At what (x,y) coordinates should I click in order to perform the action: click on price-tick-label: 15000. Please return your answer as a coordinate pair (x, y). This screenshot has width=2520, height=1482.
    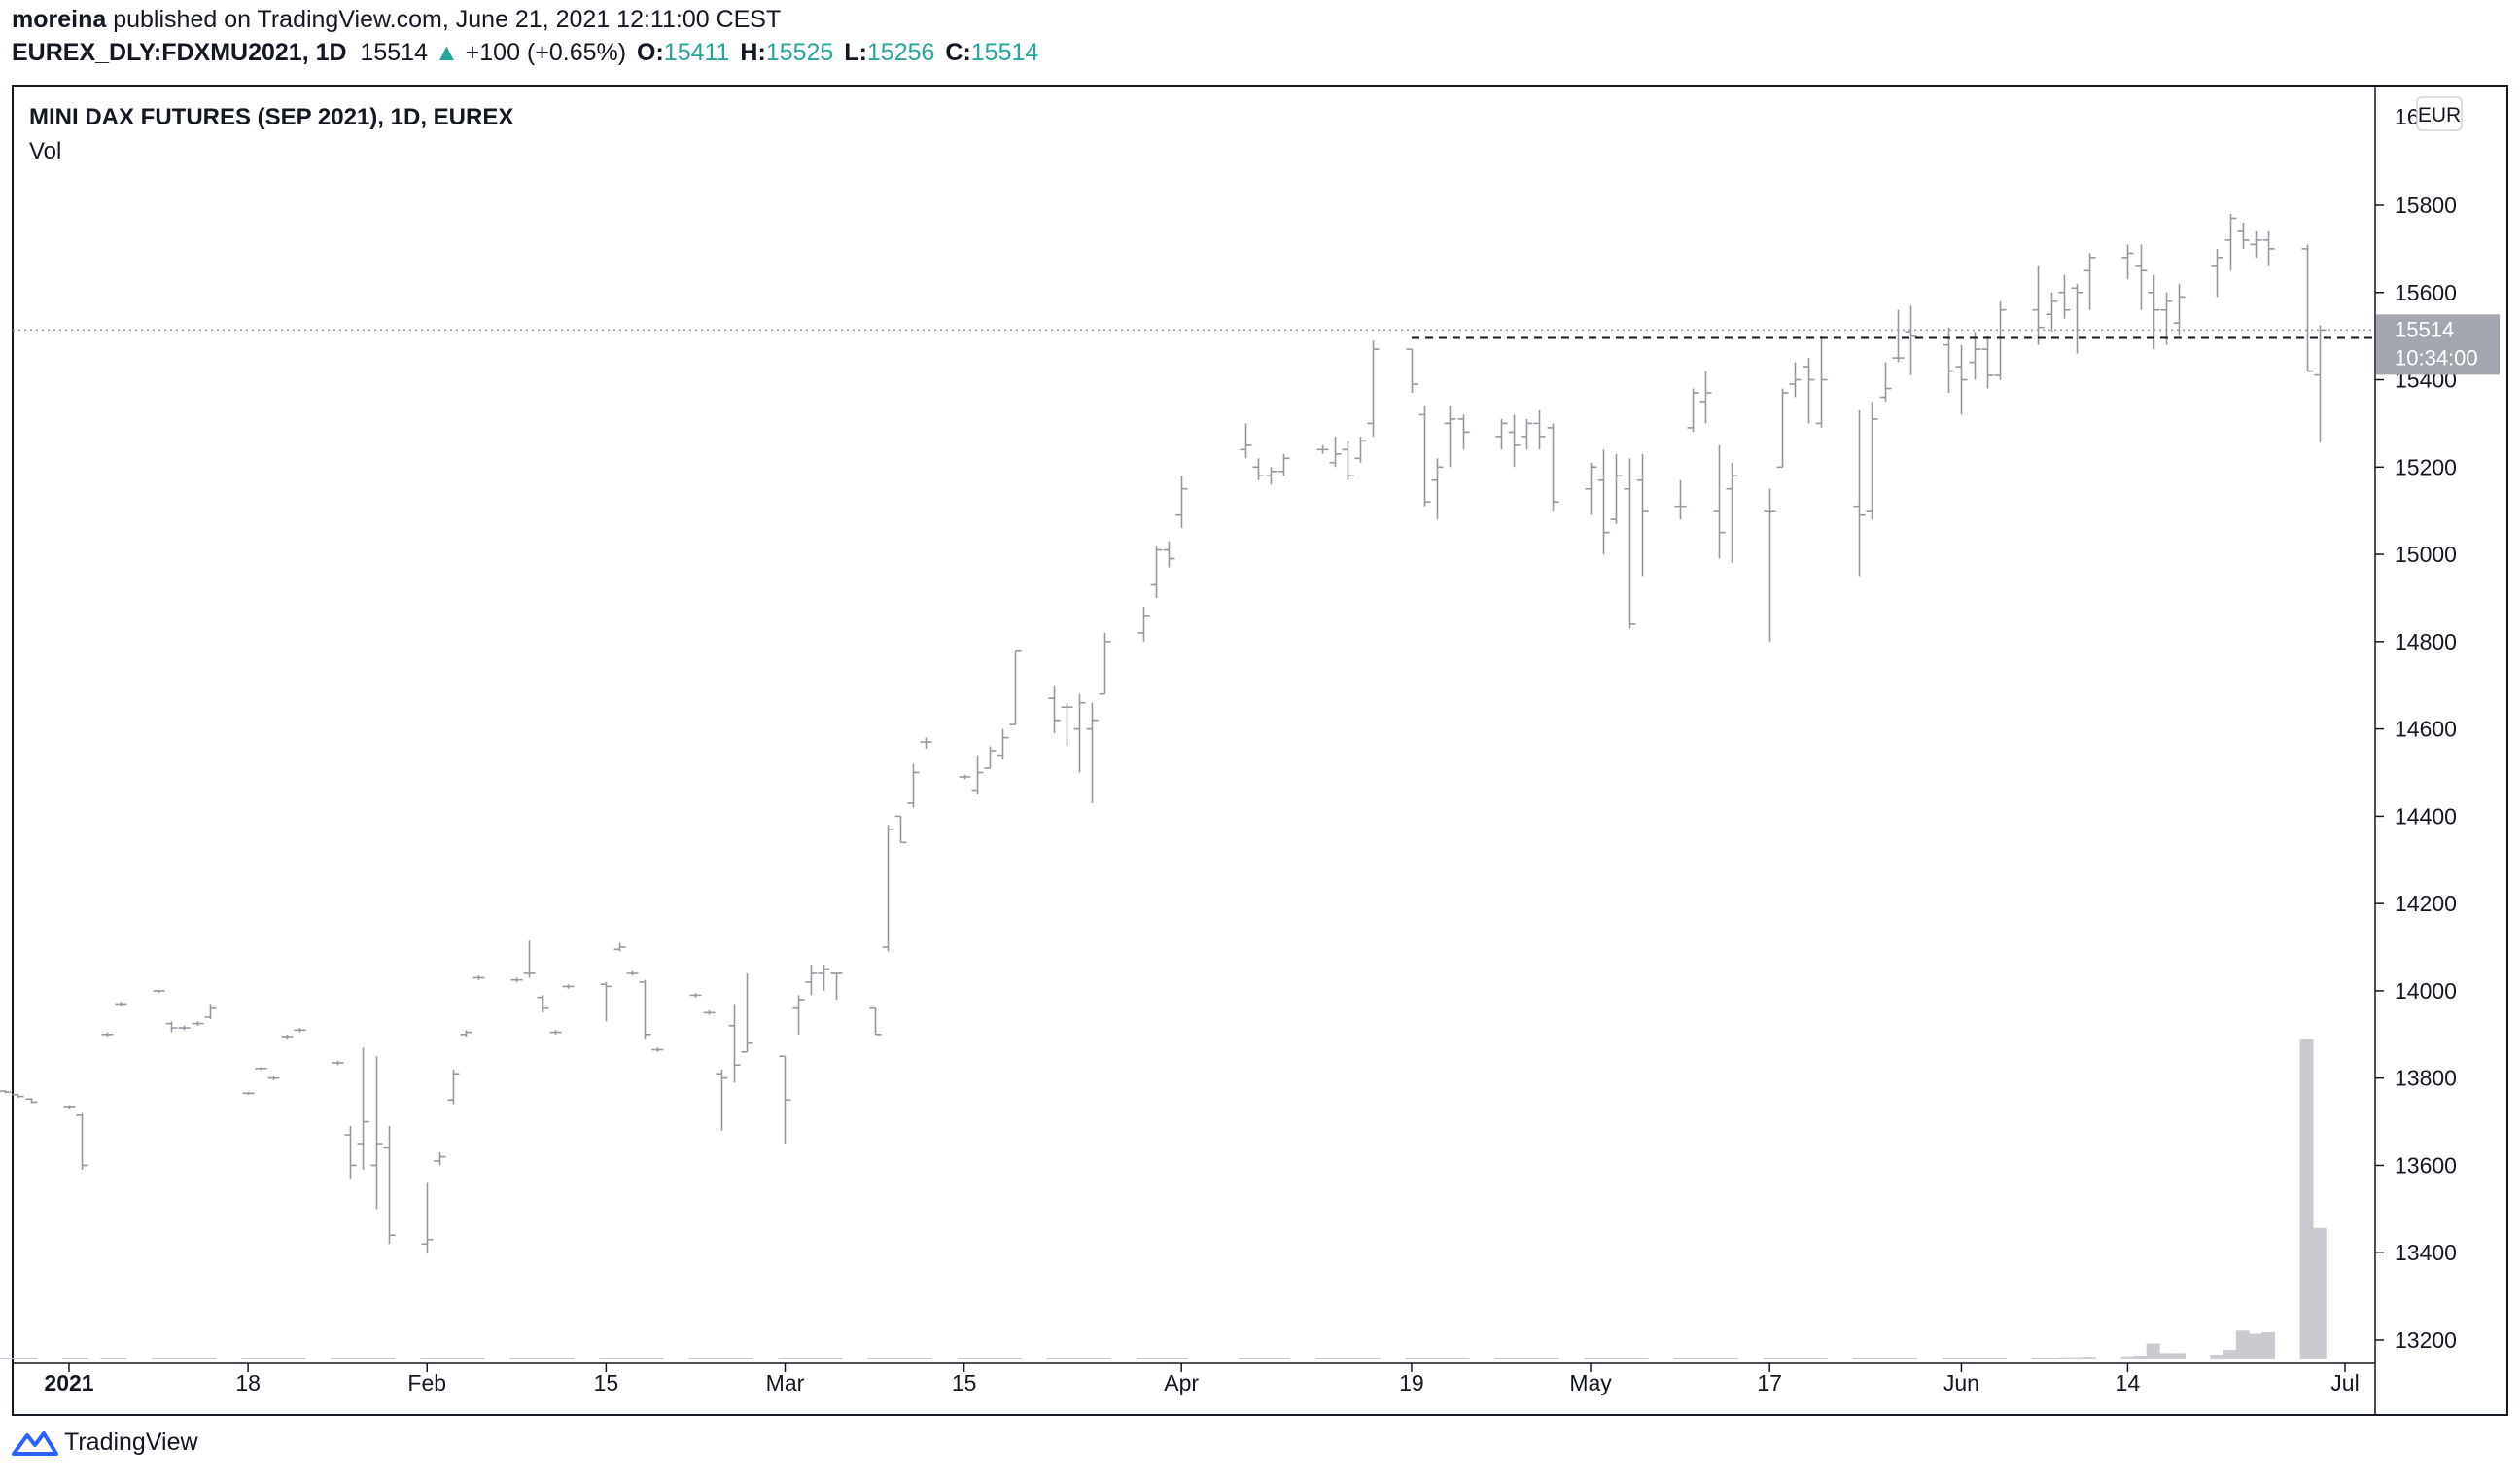
    Looking at the image, I should click on (2426, 554).